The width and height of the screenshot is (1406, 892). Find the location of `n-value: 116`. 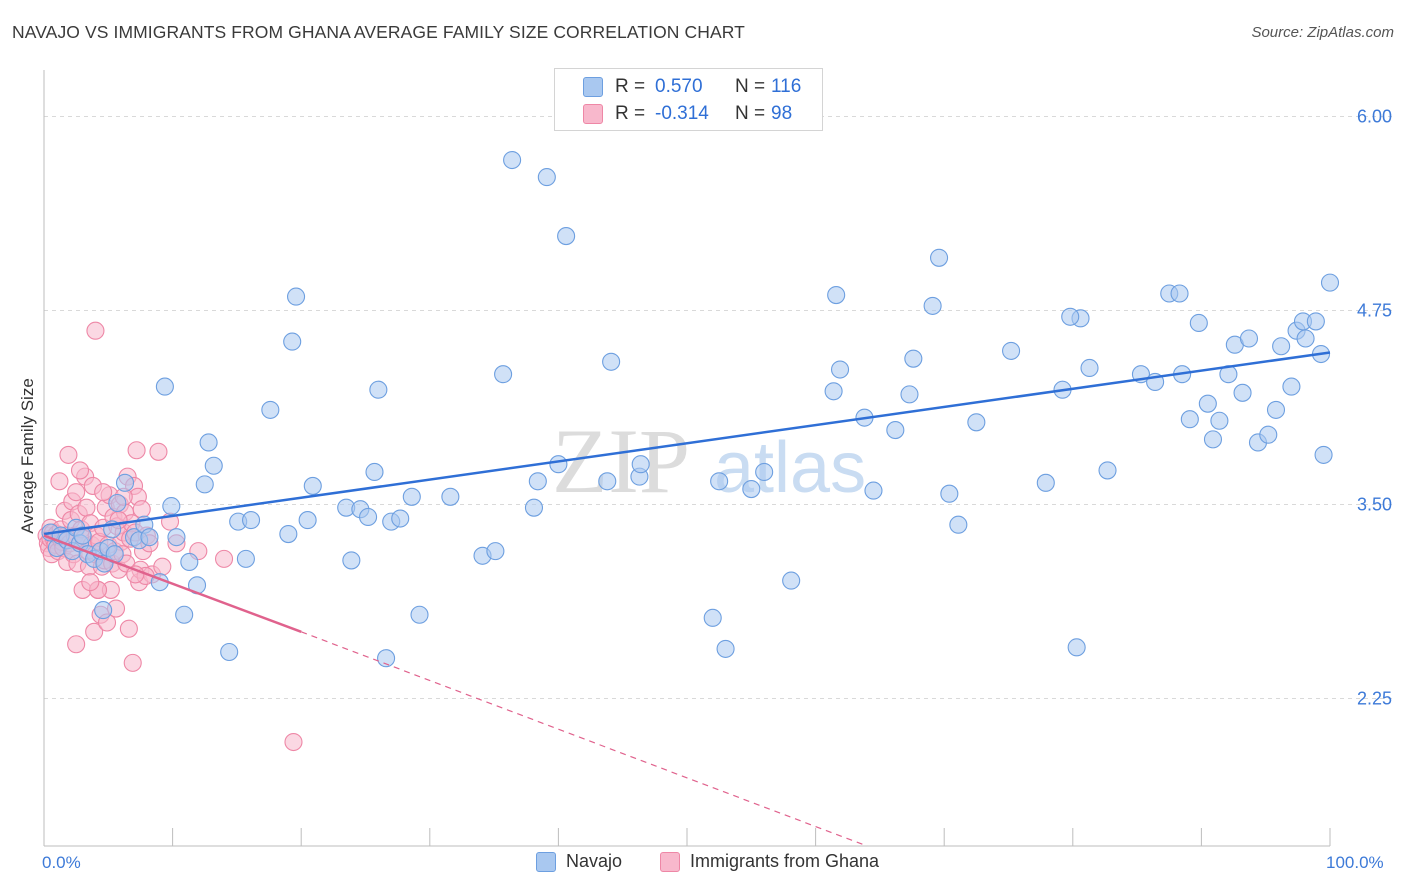

n-value: 116 is located at coordinates (786, 86).